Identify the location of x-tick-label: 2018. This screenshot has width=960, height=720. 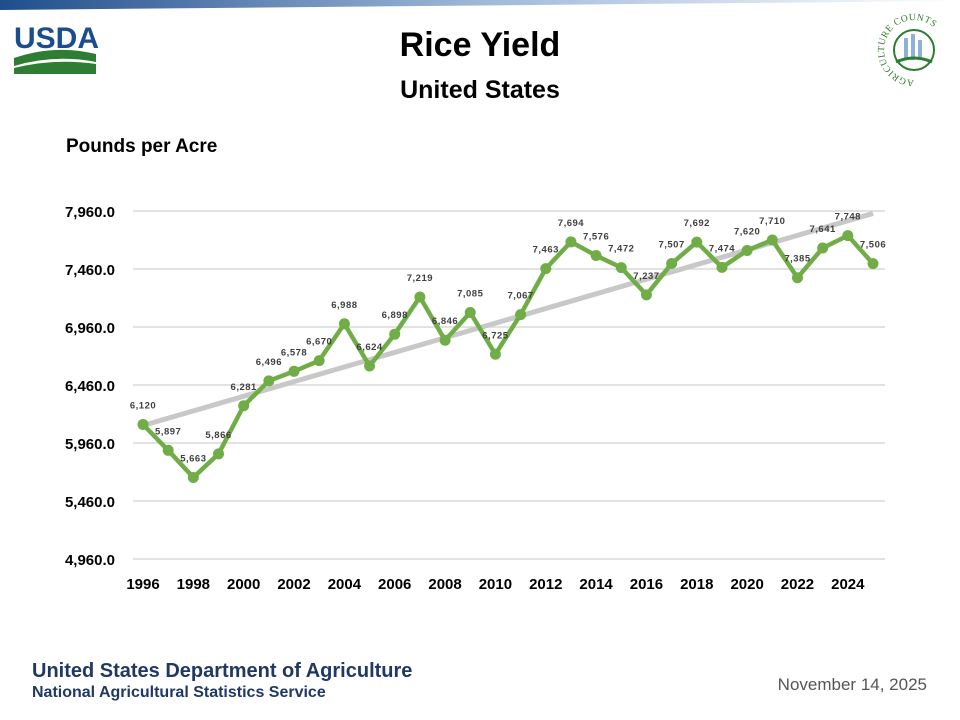
(696, 584).